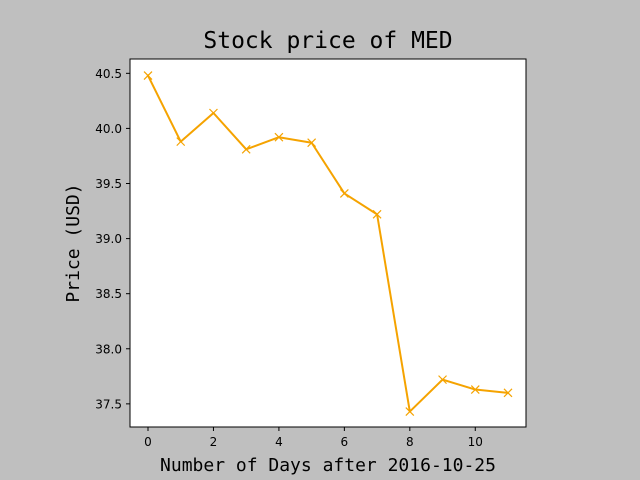  I want to click on y-tick-label: 39.5, so click(108, 184).